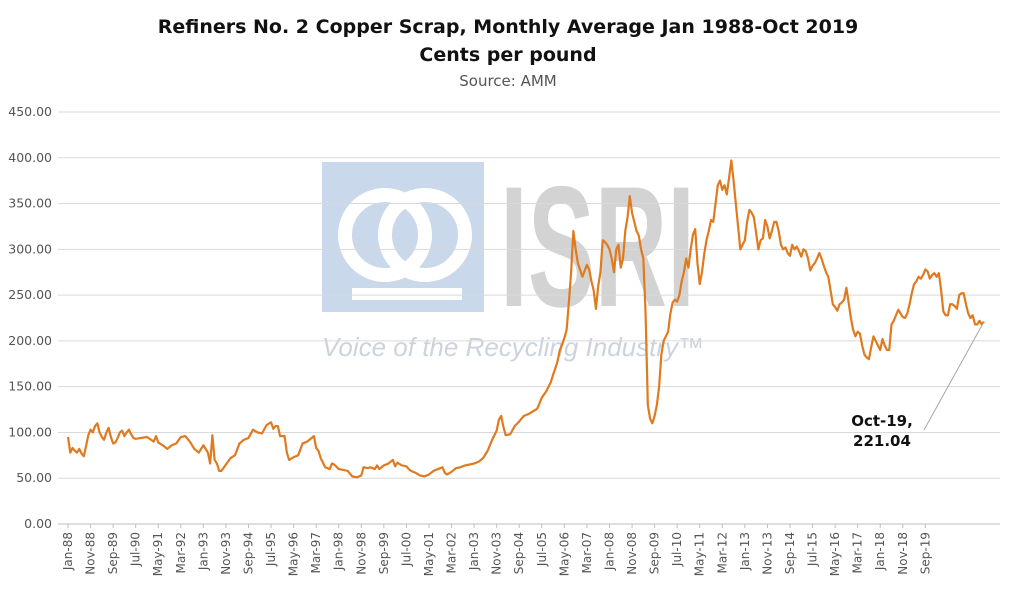 This screenshot has width=1016, height=591. Describe the element at coordinates (30, 386) in the screenshot. I see `y-tick-label: 150.00` at that location.